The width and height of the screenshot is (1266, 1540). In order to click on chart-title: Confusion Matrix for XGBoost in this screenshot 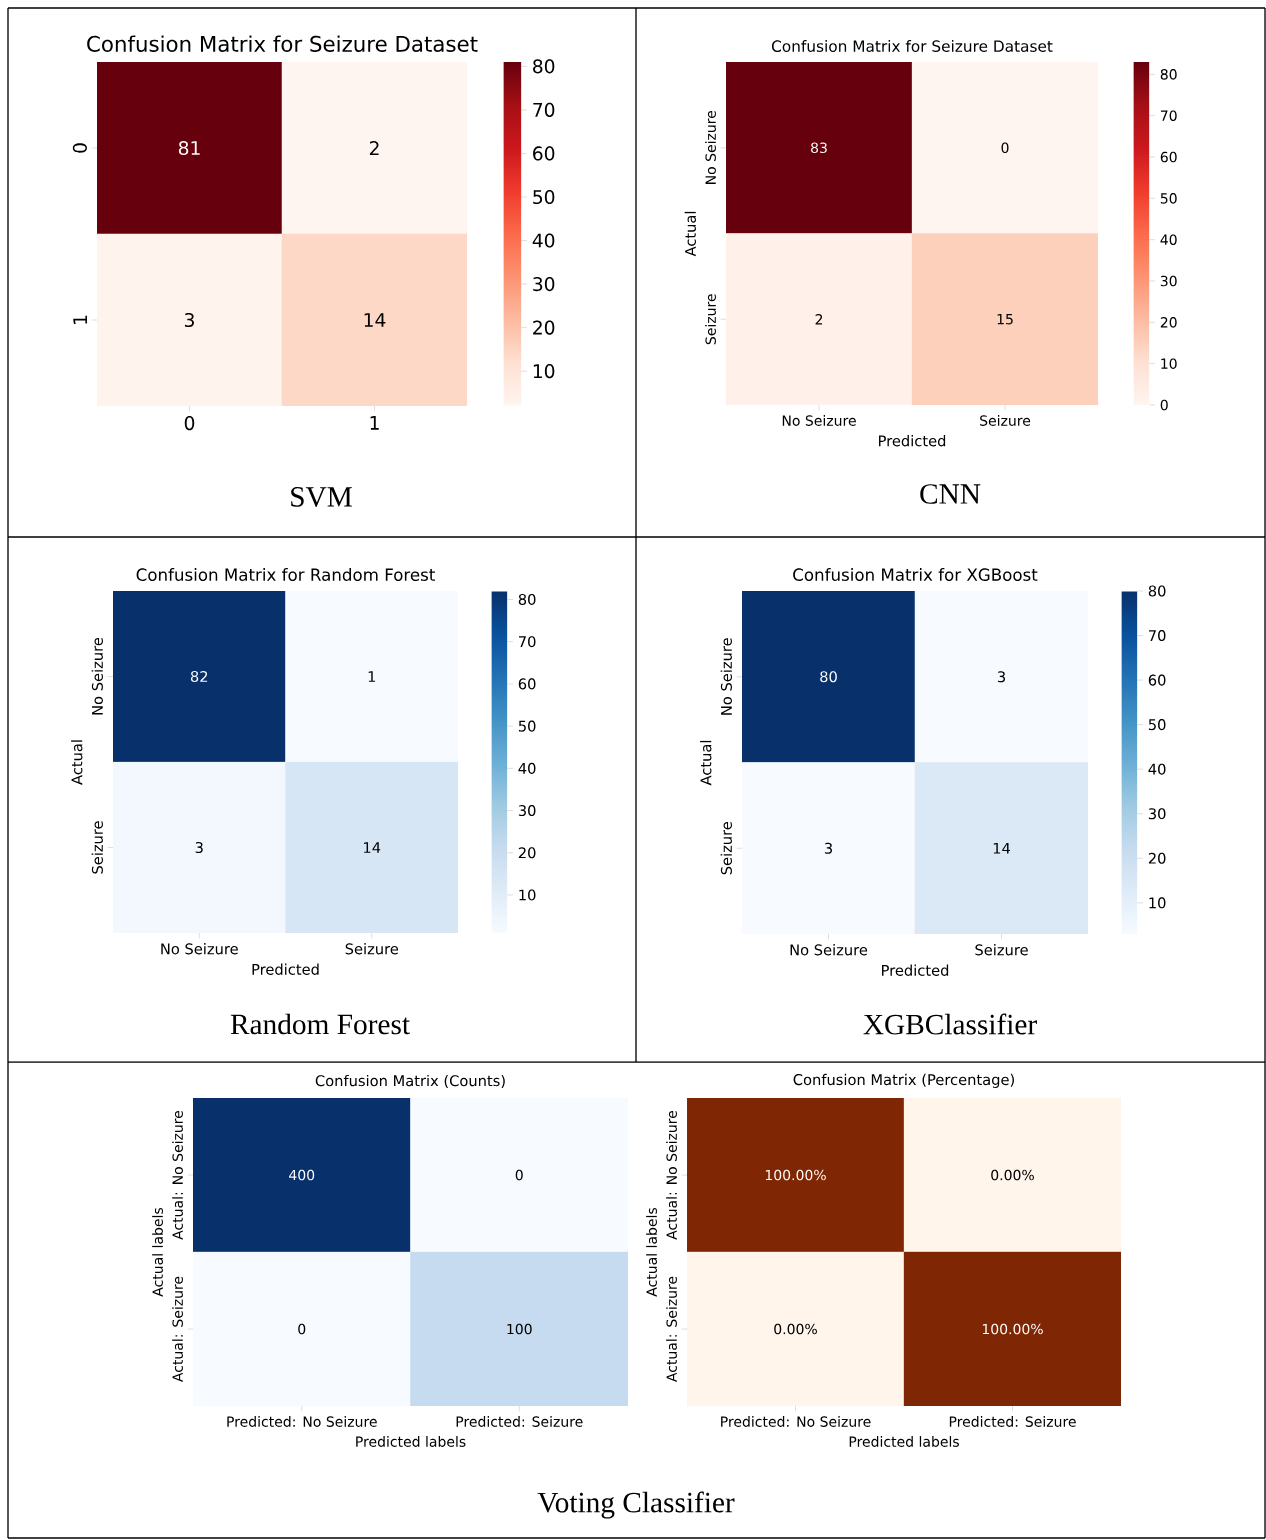, I will do `click(915, 574)`.